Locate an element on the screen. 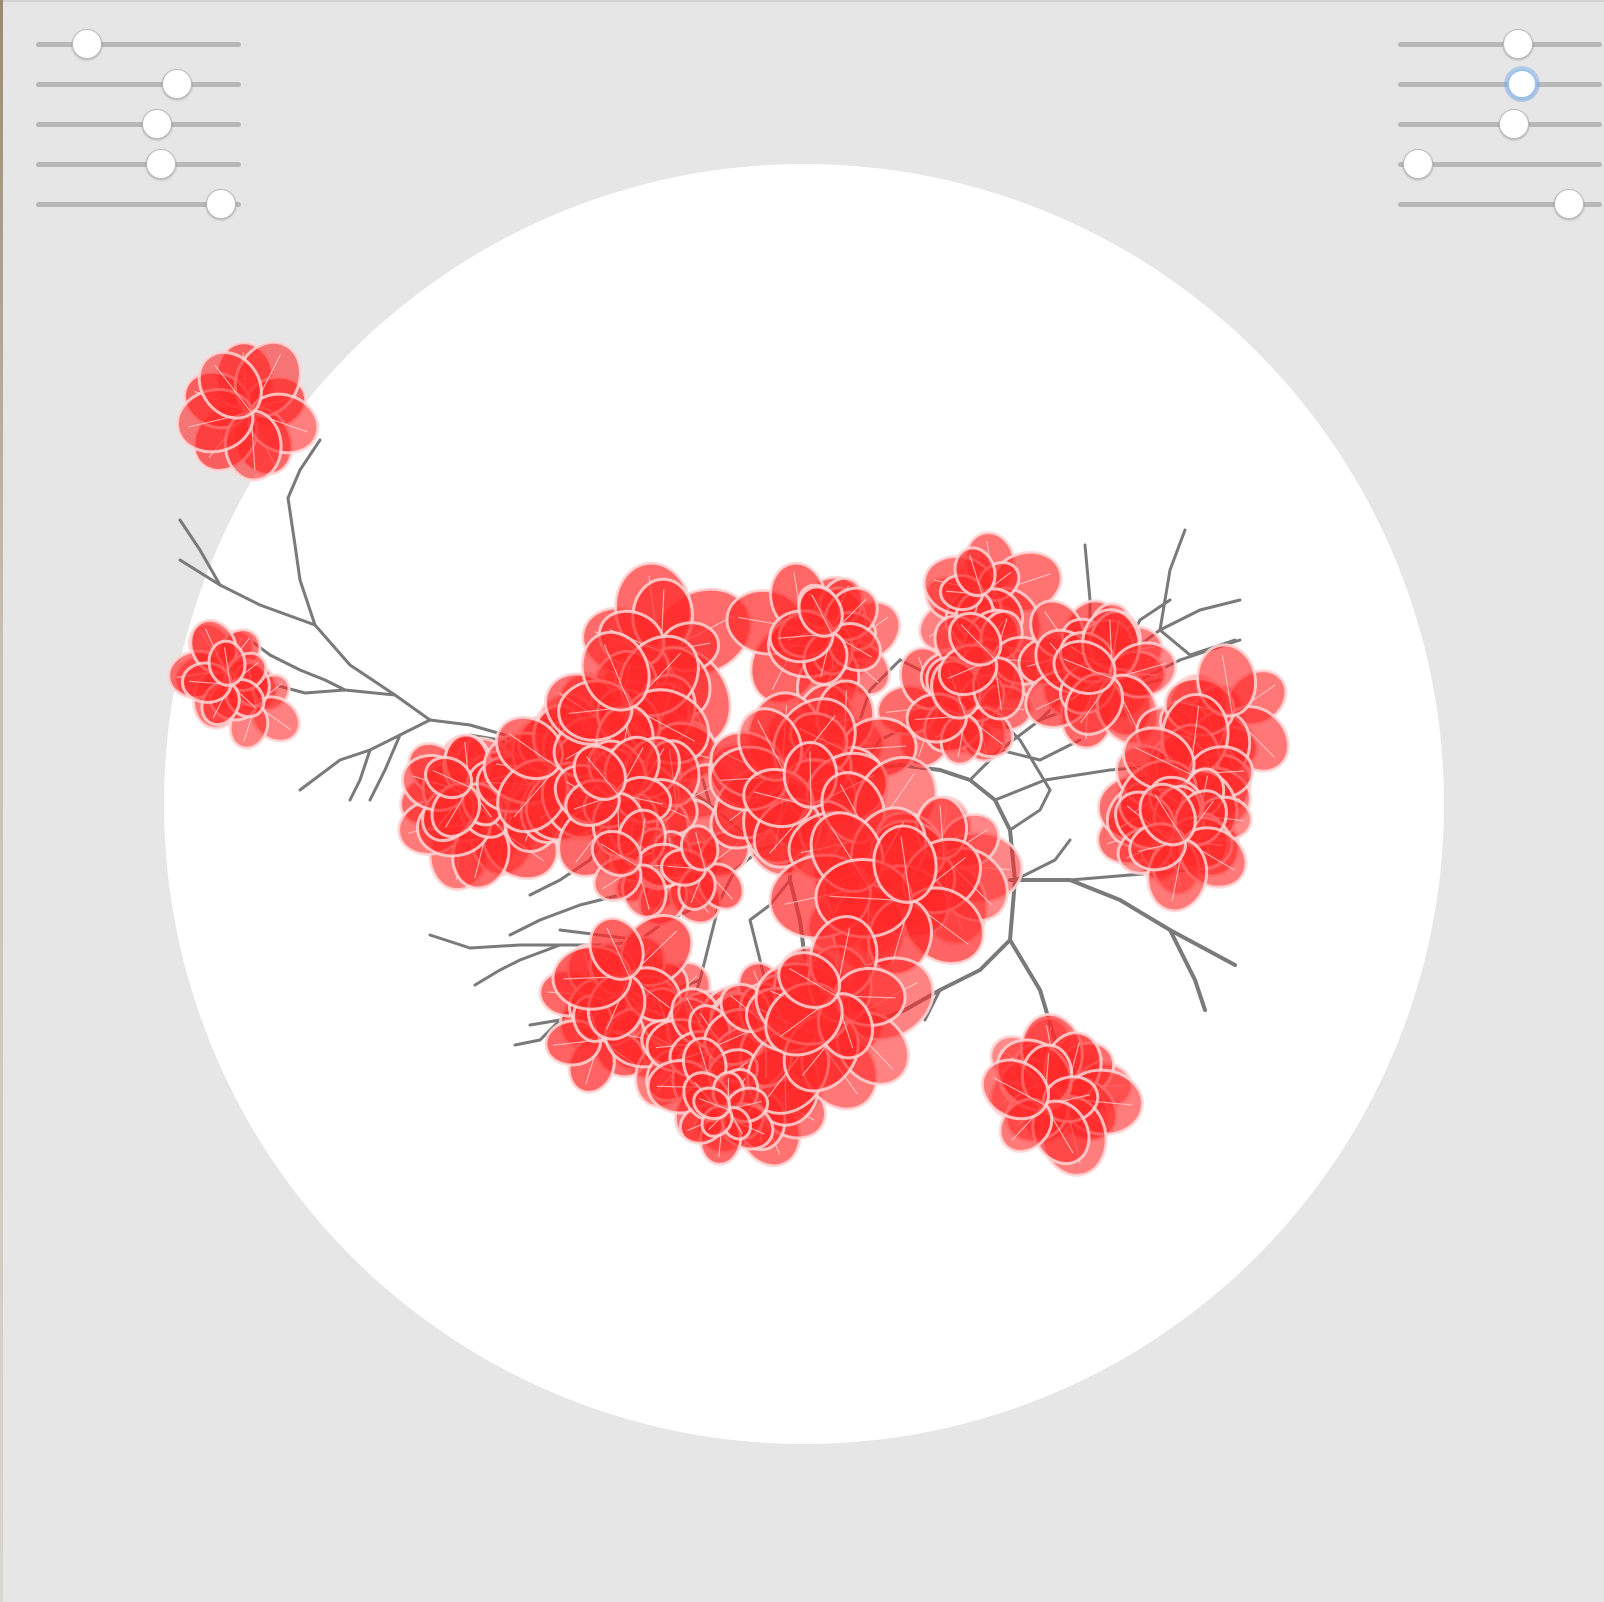 This screenshot has width=1604, height=1602. window-left-border is located at coordinates (1, 801).